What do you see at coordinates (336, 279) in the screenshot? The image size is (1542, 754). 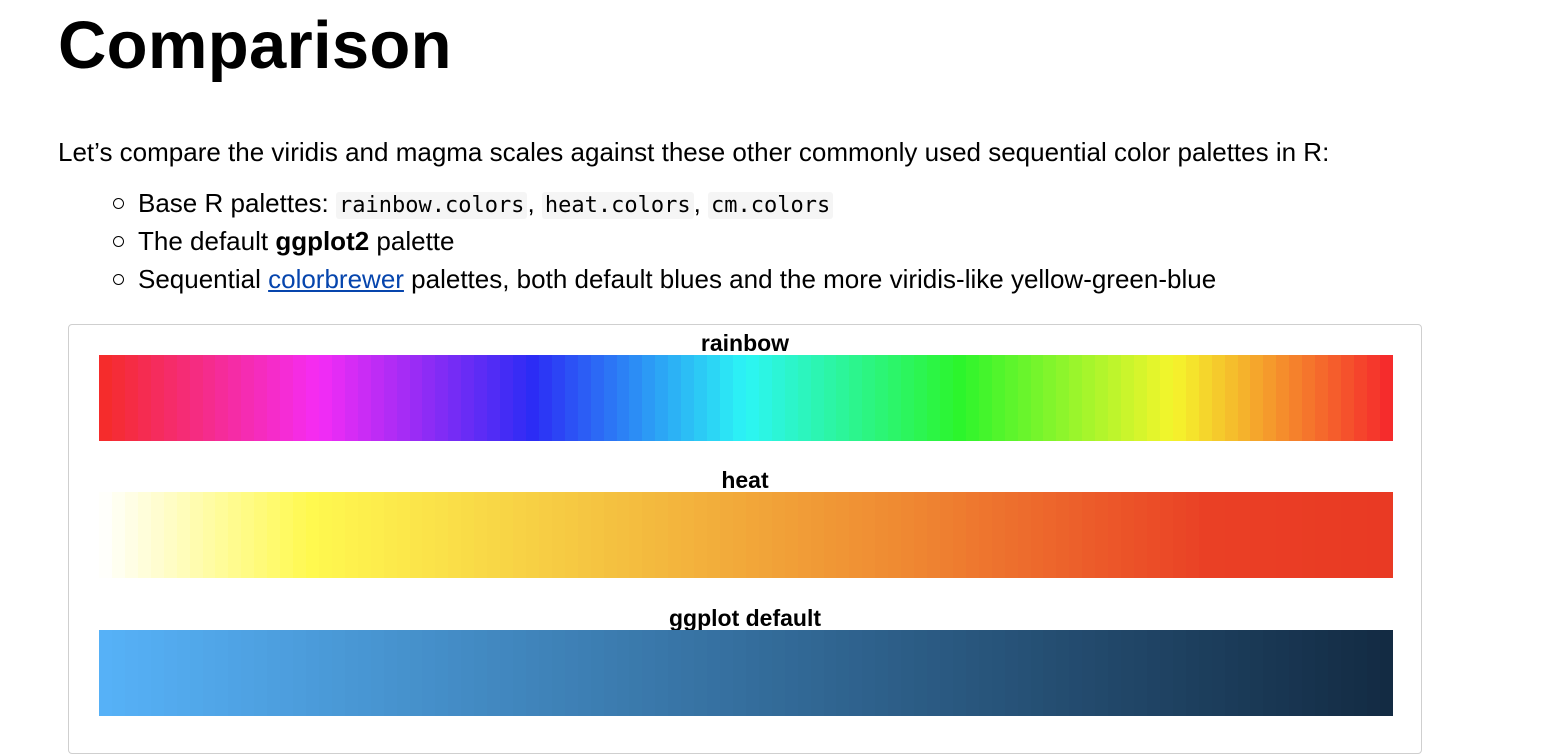 I see `colorbrewer-link: colorbrewer` at bounding box center [336, 279].